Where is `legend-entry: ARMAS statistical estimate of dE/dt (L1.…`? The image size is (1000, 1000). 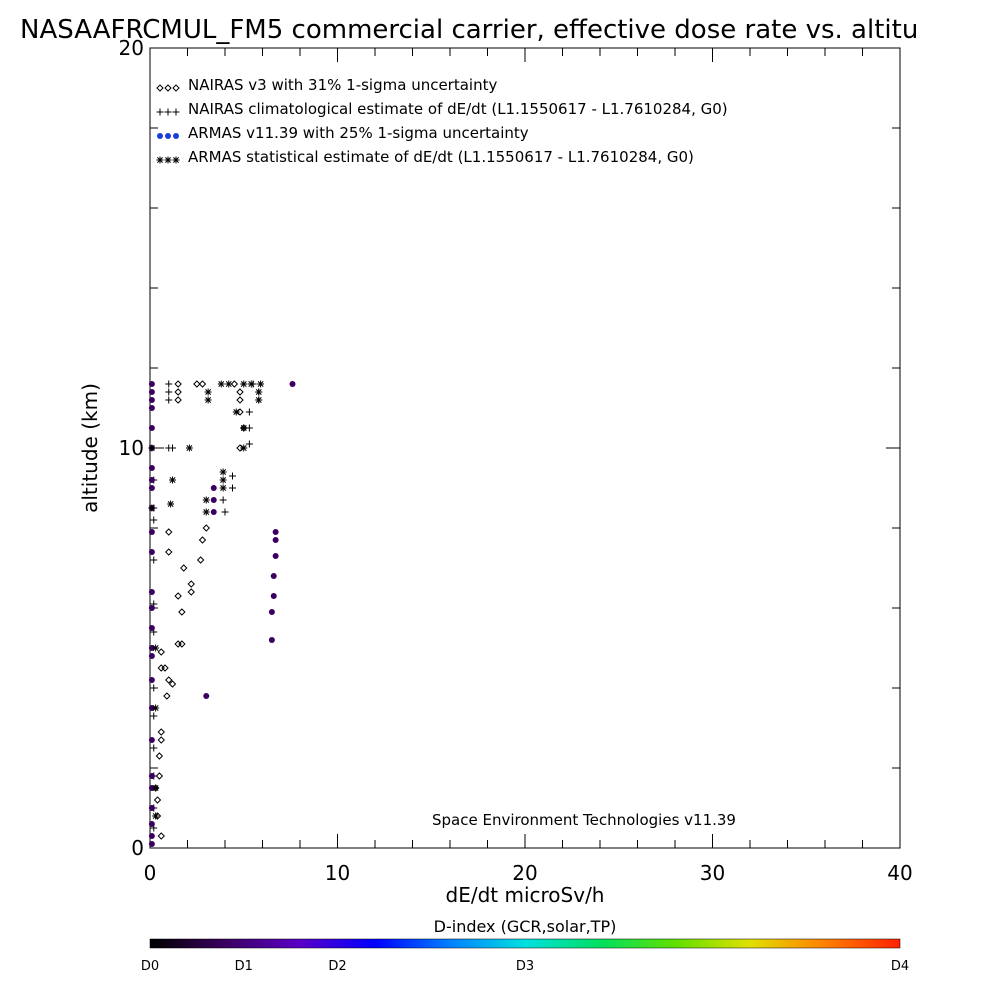 legend-entry: ARMAS statistical estimate of dE/dt (L1.… is located at coordinates (425, 157).